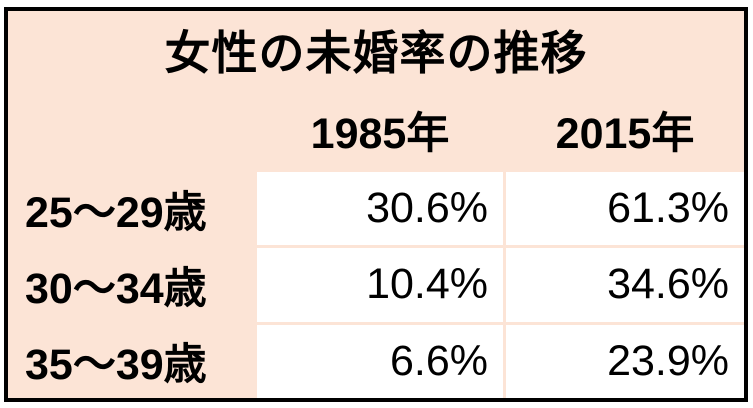 Image resolution: width=753 pixels, height=408 pixels. Describe the element at coordinates (116, 365) in the screenshot. I see `row-label-35-39: 35〜39歳` at that location.